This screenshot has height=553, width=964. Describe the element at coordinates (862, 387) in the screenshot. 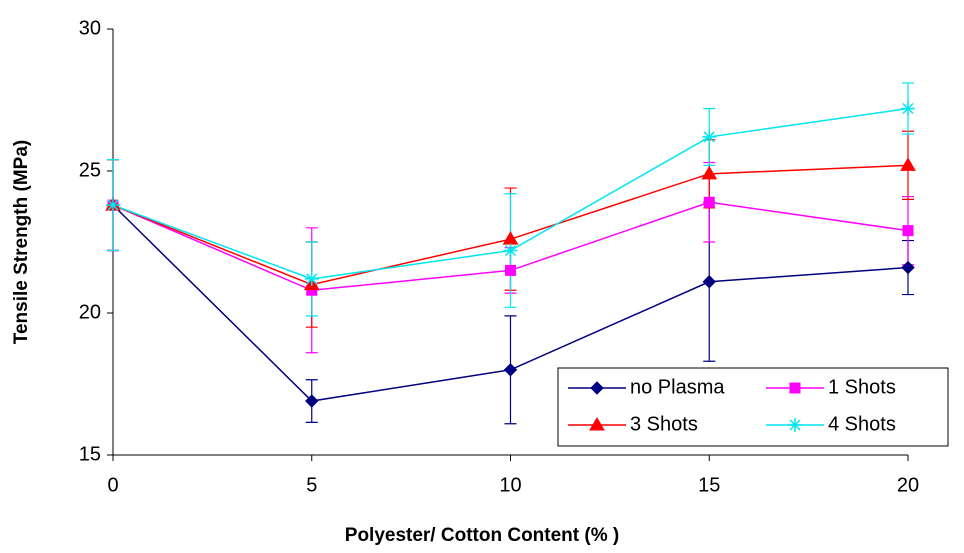

I see `legend-label: 1 Shots` at that location.